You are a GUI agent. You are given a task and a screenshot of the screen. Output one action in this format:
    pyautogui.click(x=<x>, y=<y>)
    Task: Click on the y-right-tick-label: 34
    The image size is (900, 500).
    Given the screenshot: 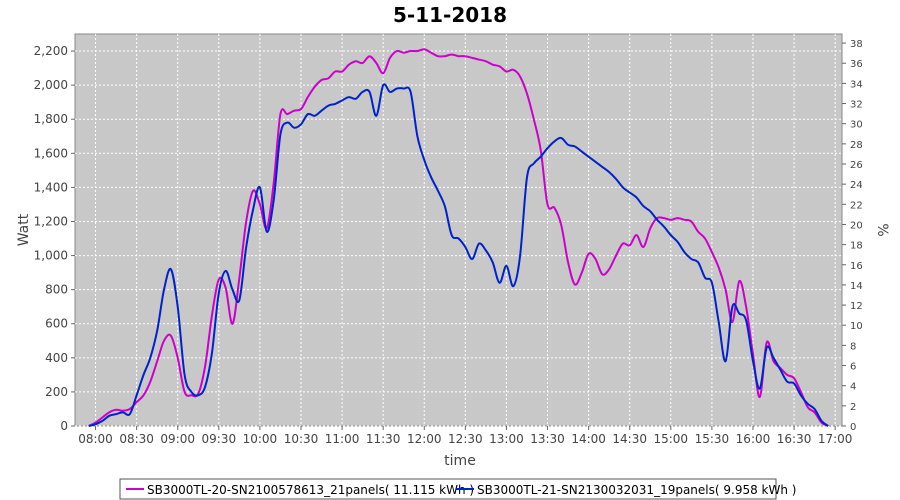 What is the action you would take?
    pyautogui.click(x=856, y=84)
    